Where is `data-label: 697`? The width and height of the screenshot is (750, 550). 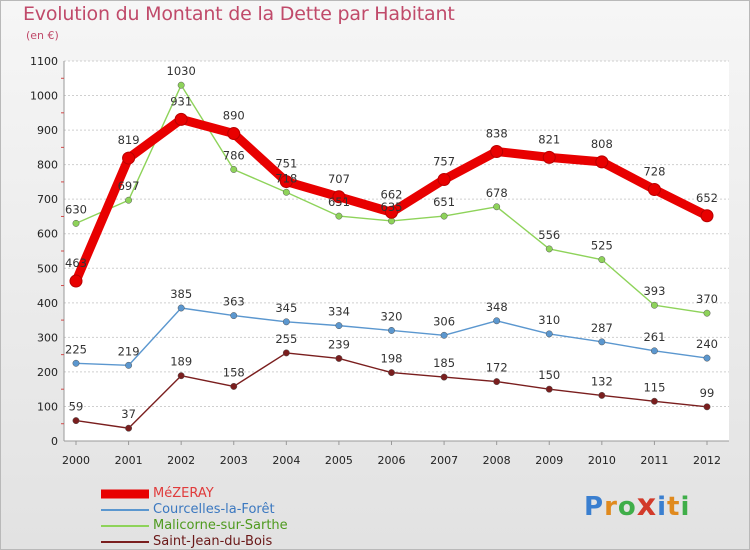
data-label: 697 is located at coordinates (129, 186).